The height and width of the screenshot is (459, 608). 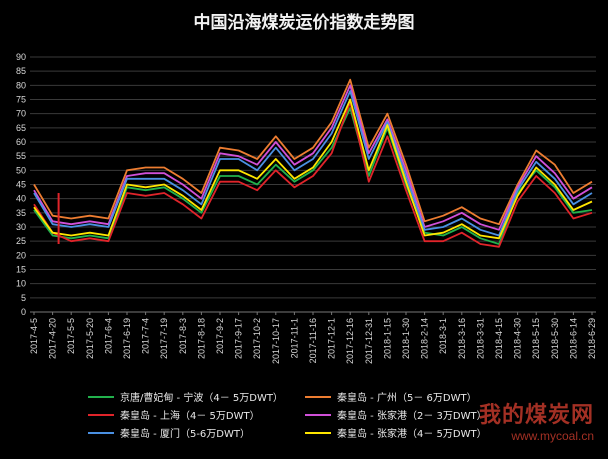 I want to click on y-tick-label: 80, so click(x=21, y=85).